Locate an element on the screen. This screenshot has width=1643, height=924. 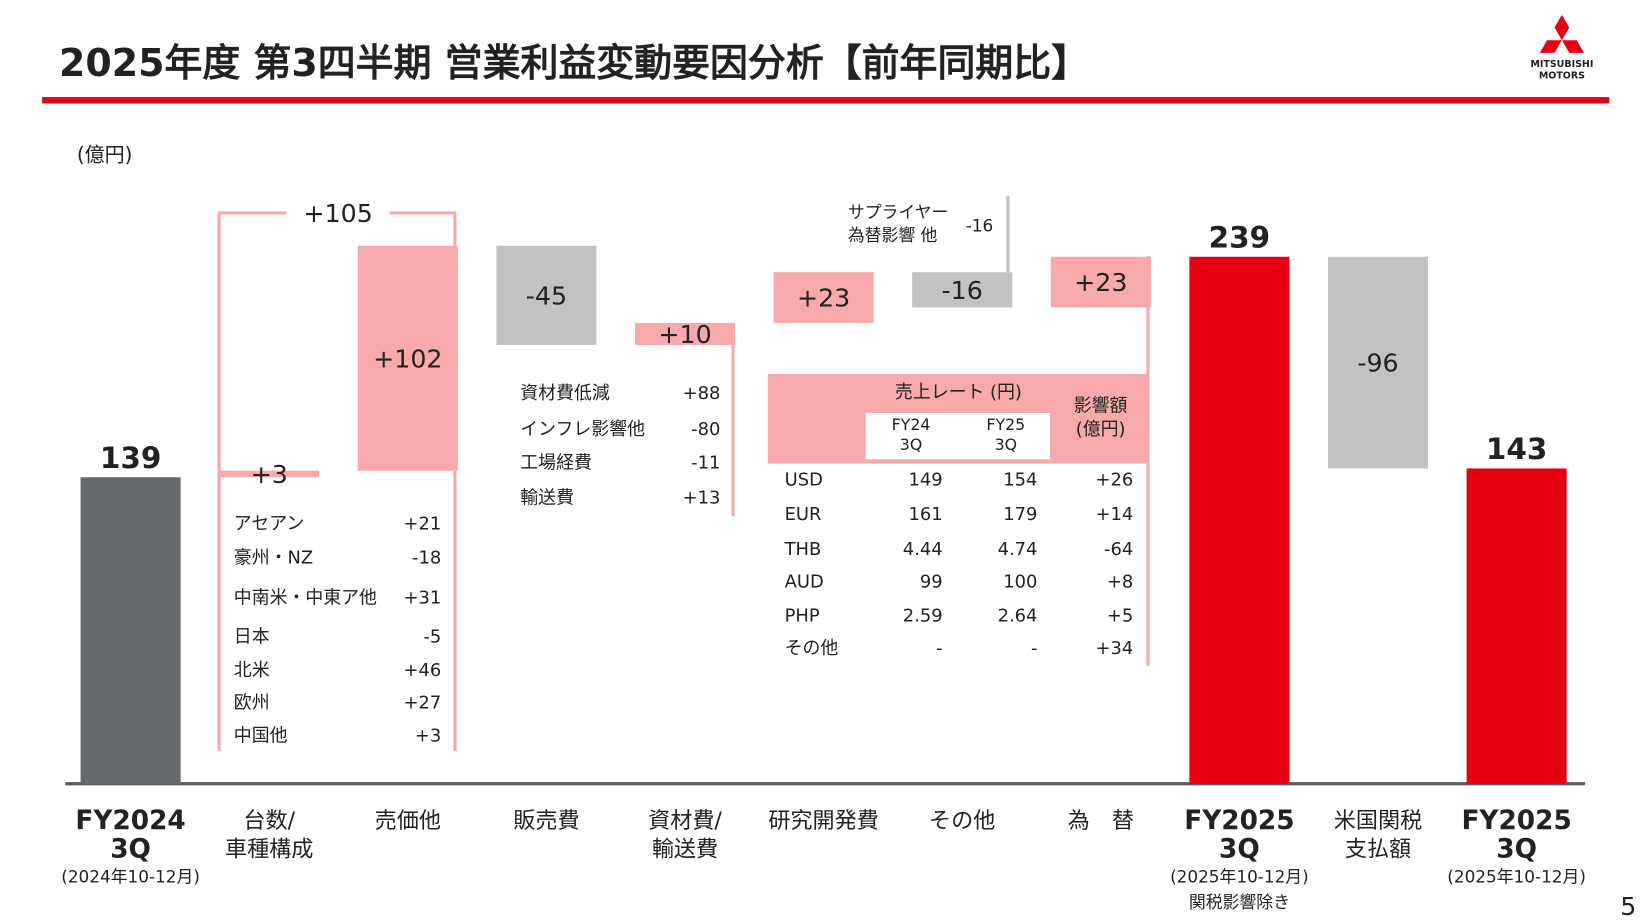
category-label: FY2024 is located at coordinates (130, 821).